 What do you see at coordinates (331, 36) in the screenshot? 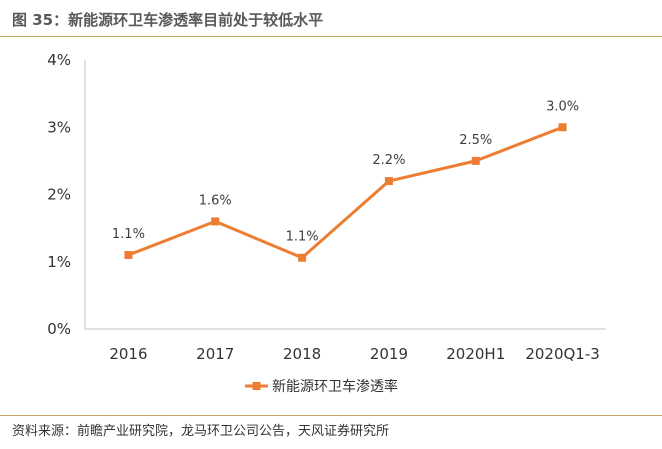
I see `title-divider` at bounding box center [331, 36].